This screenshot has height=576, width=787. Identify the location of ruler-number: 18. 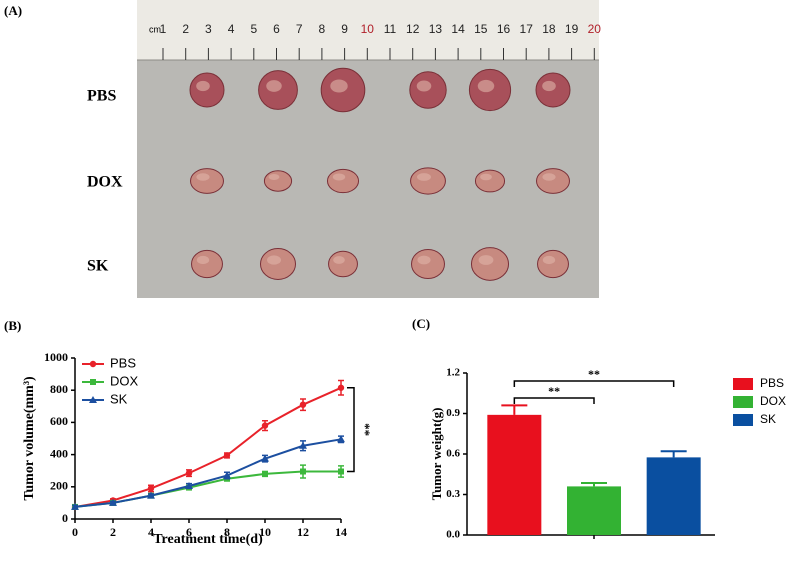
(549, 29).